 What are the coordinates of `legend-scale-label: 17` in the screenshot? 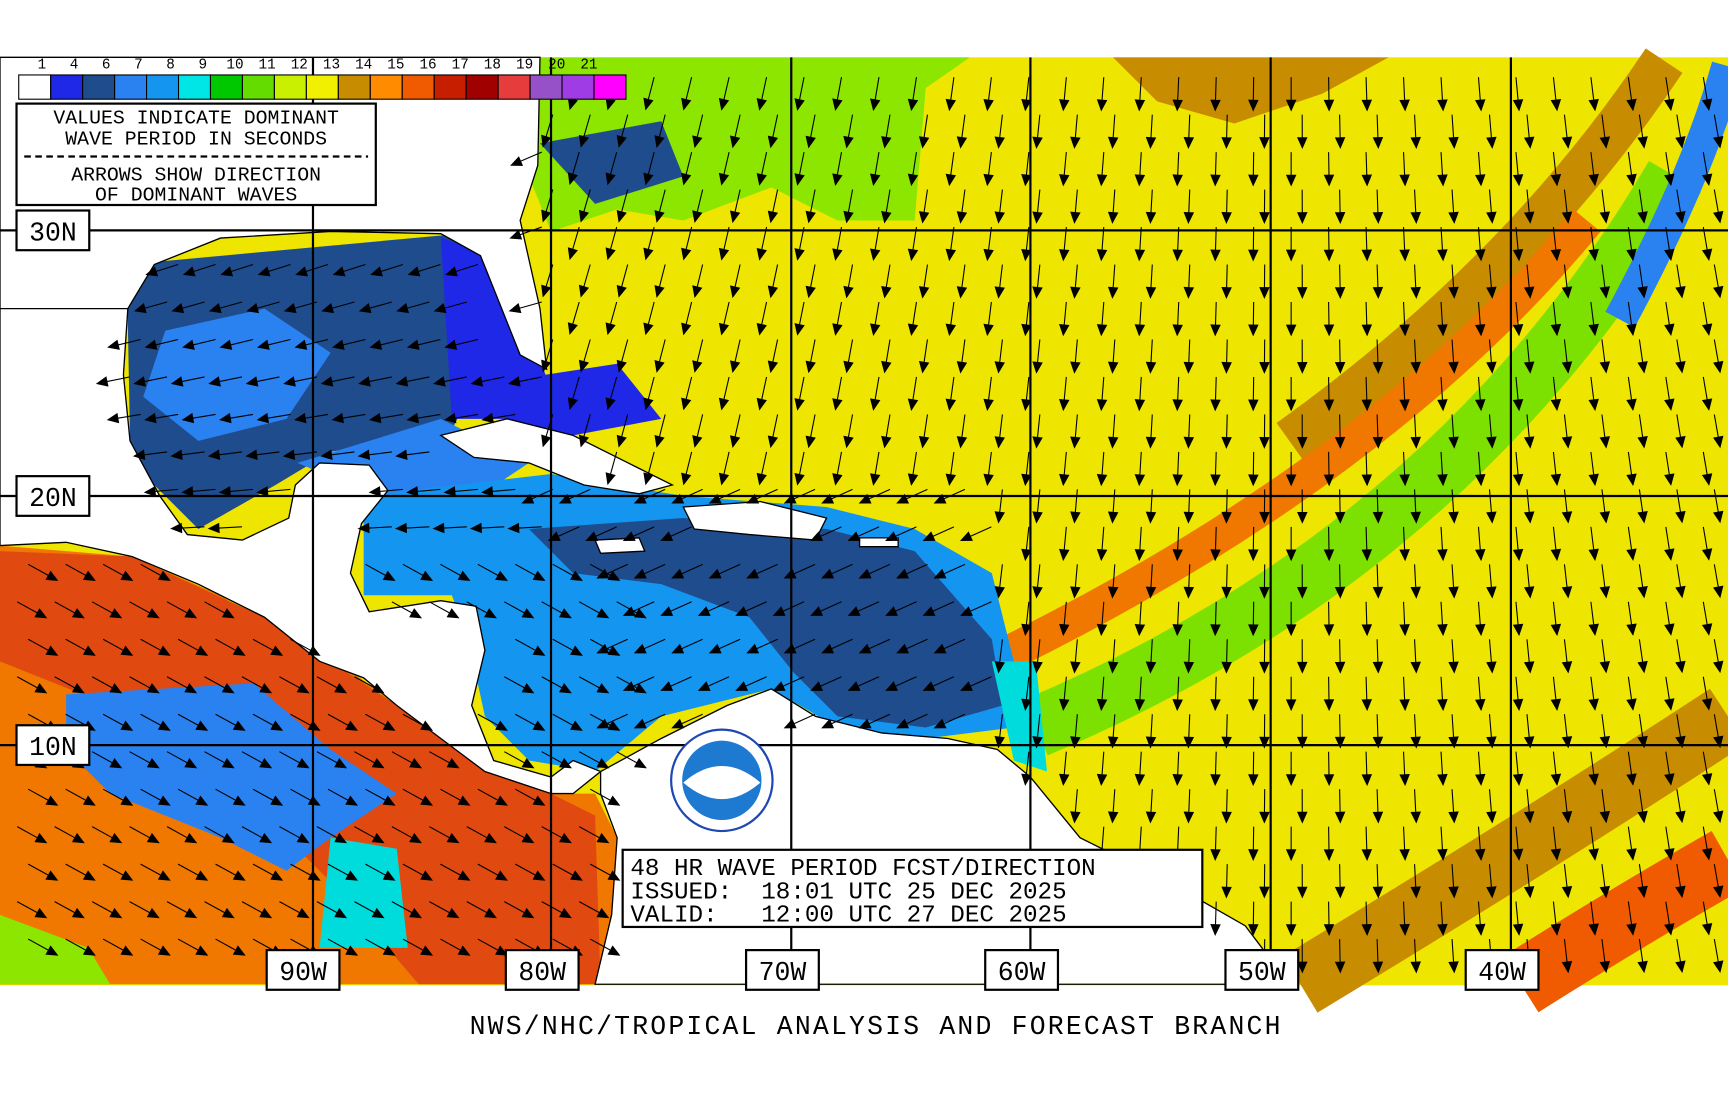 It's located at (460, 65).